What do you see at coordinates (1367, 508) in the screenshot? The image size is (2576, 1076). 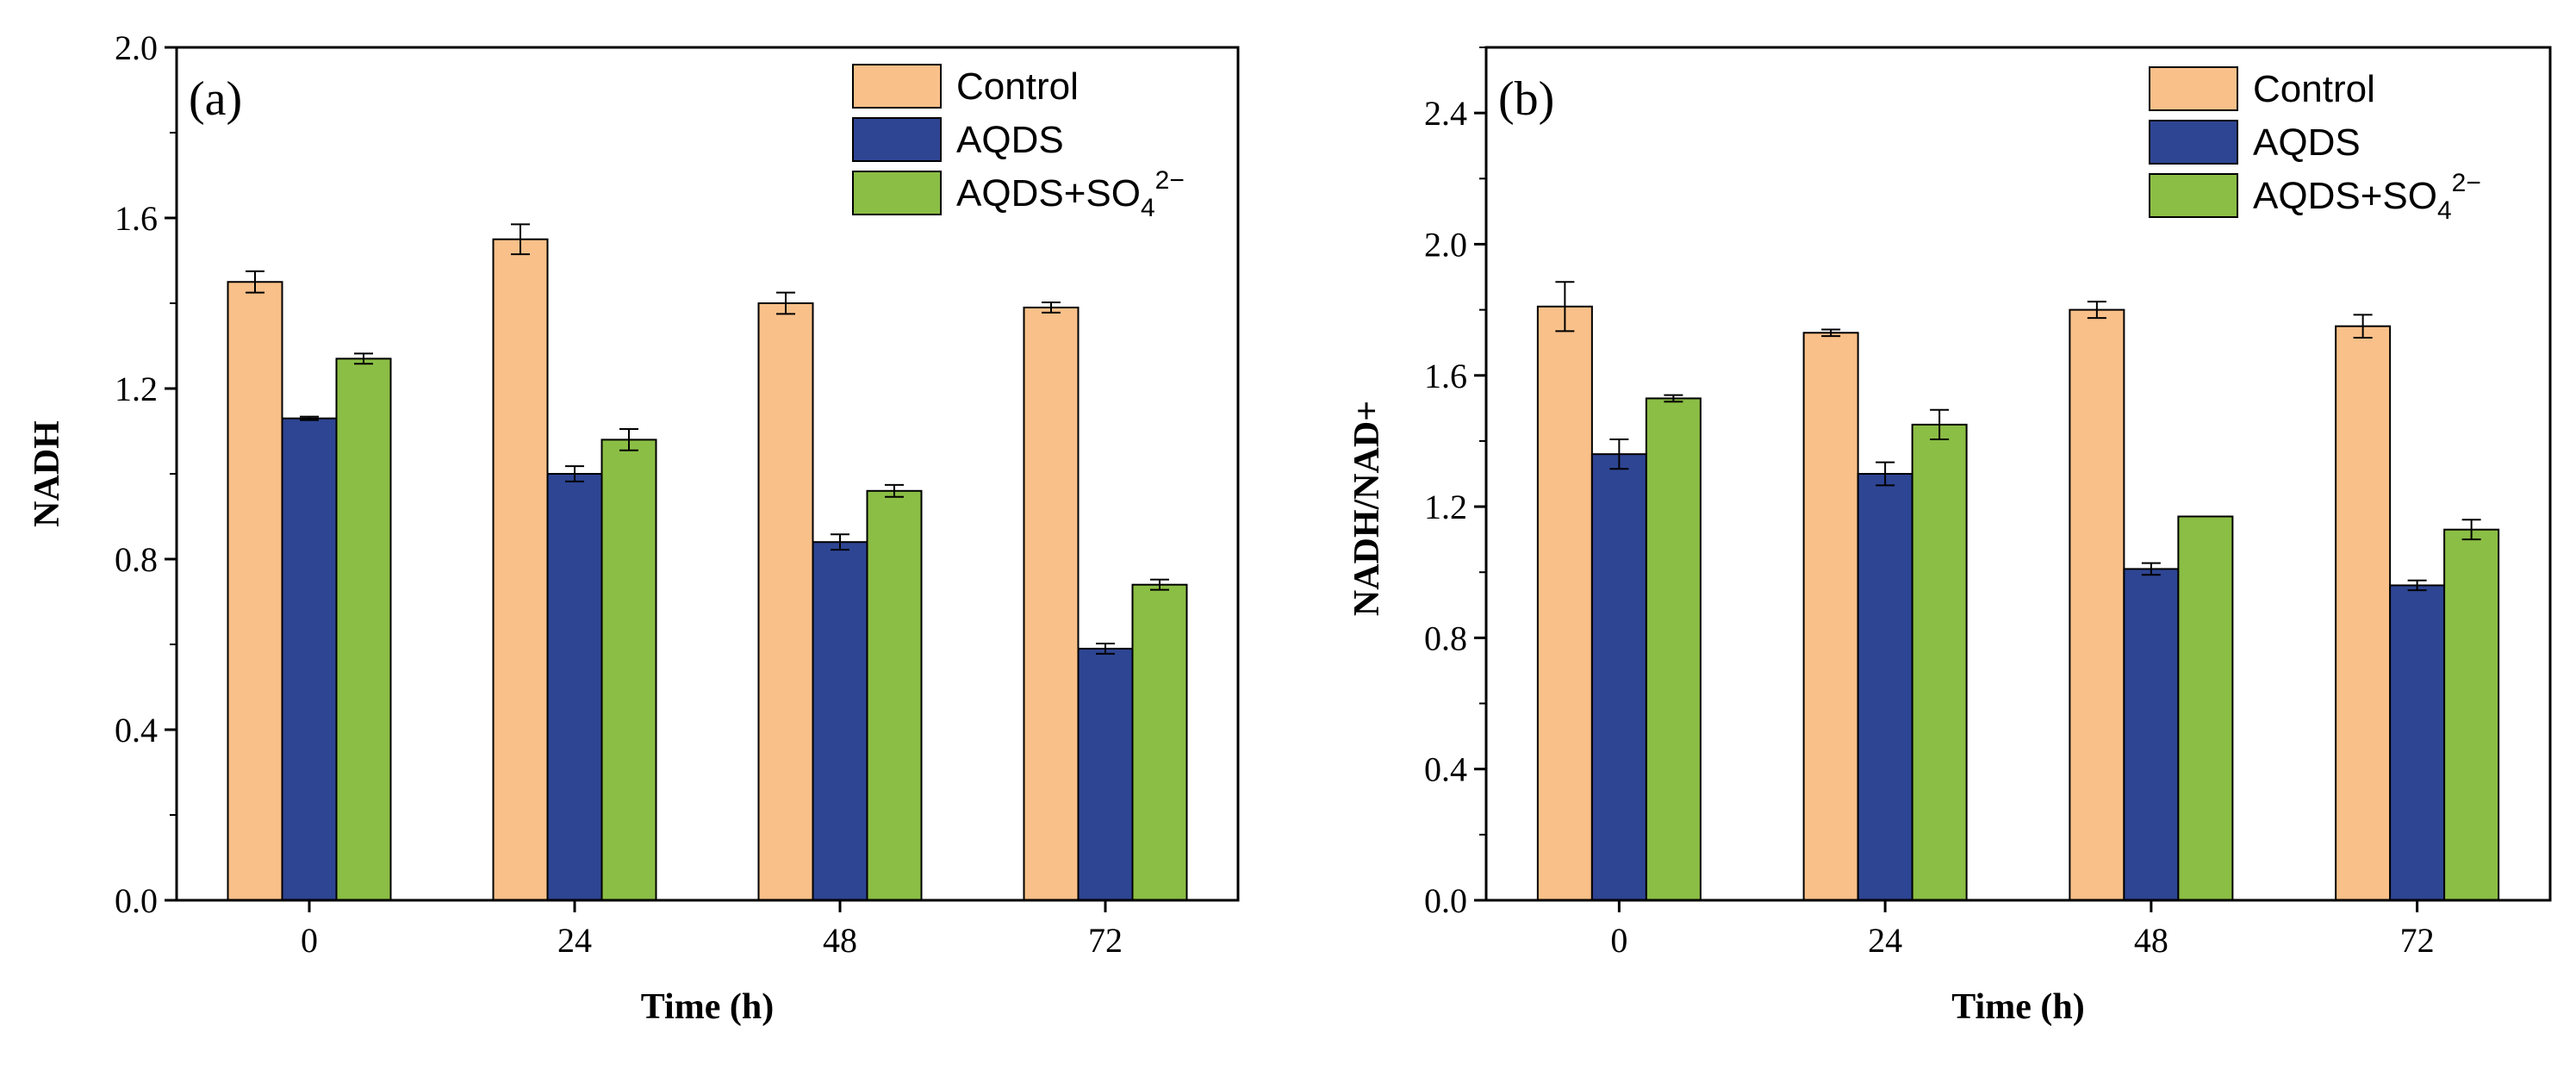 I see `y-axis-title: NADH/NAD+` at bounding box center [1367, 508].